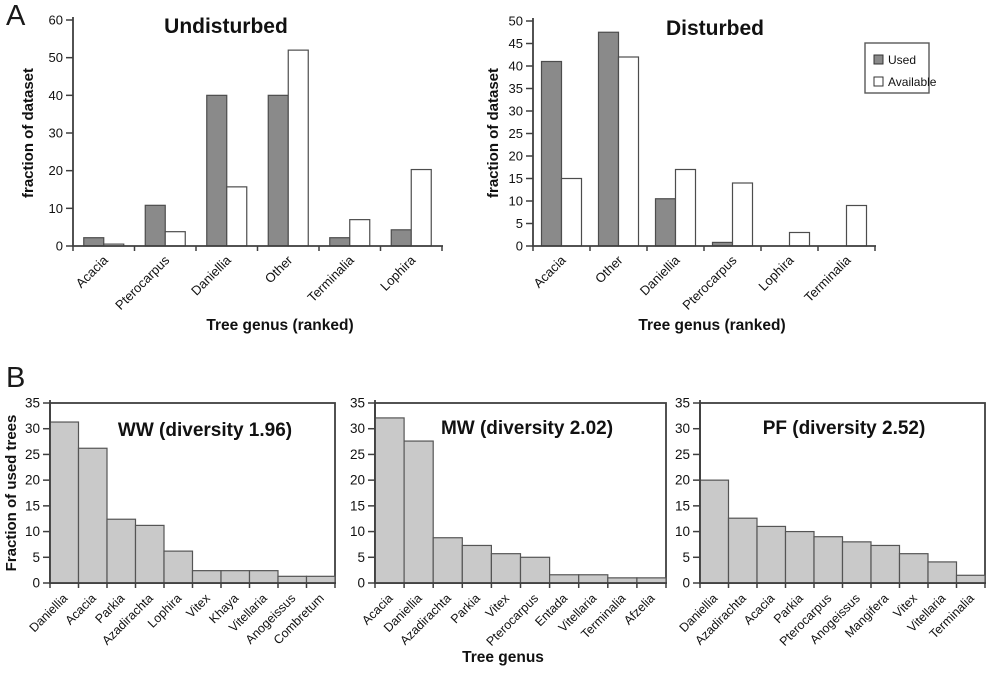 The image size is (988, 680). Describe the element at coordinates (902, 60) in the screenshot. I see `legend-used-label: Used` at that location.